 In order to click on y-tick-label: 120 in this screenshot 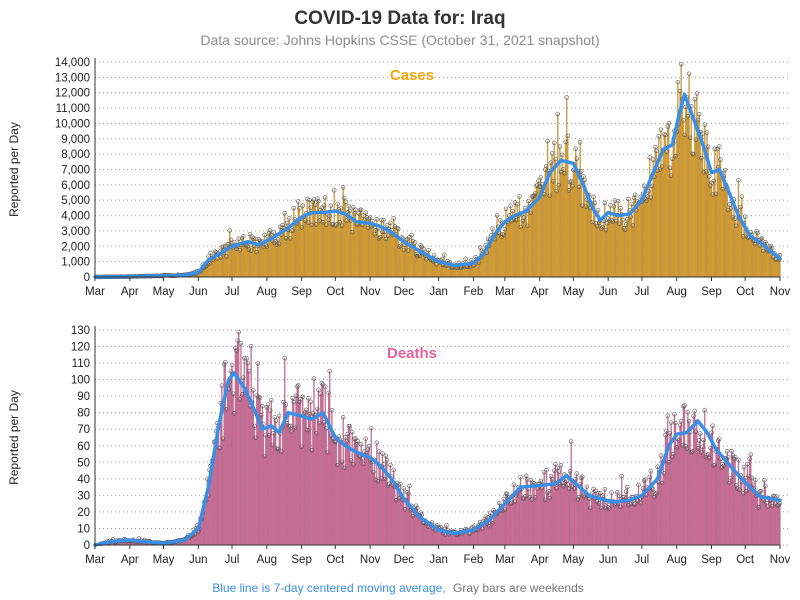, I will do `click(80, 348)`.